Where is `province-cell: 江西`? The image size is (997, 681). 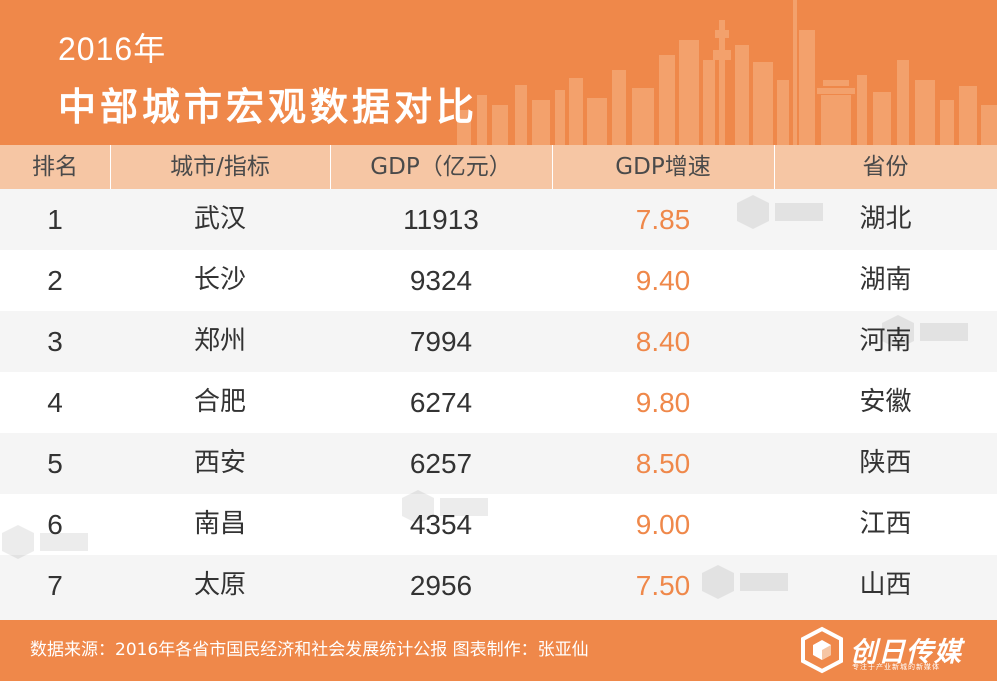 province-cell: 江西 is located at coordinates (885, 524).